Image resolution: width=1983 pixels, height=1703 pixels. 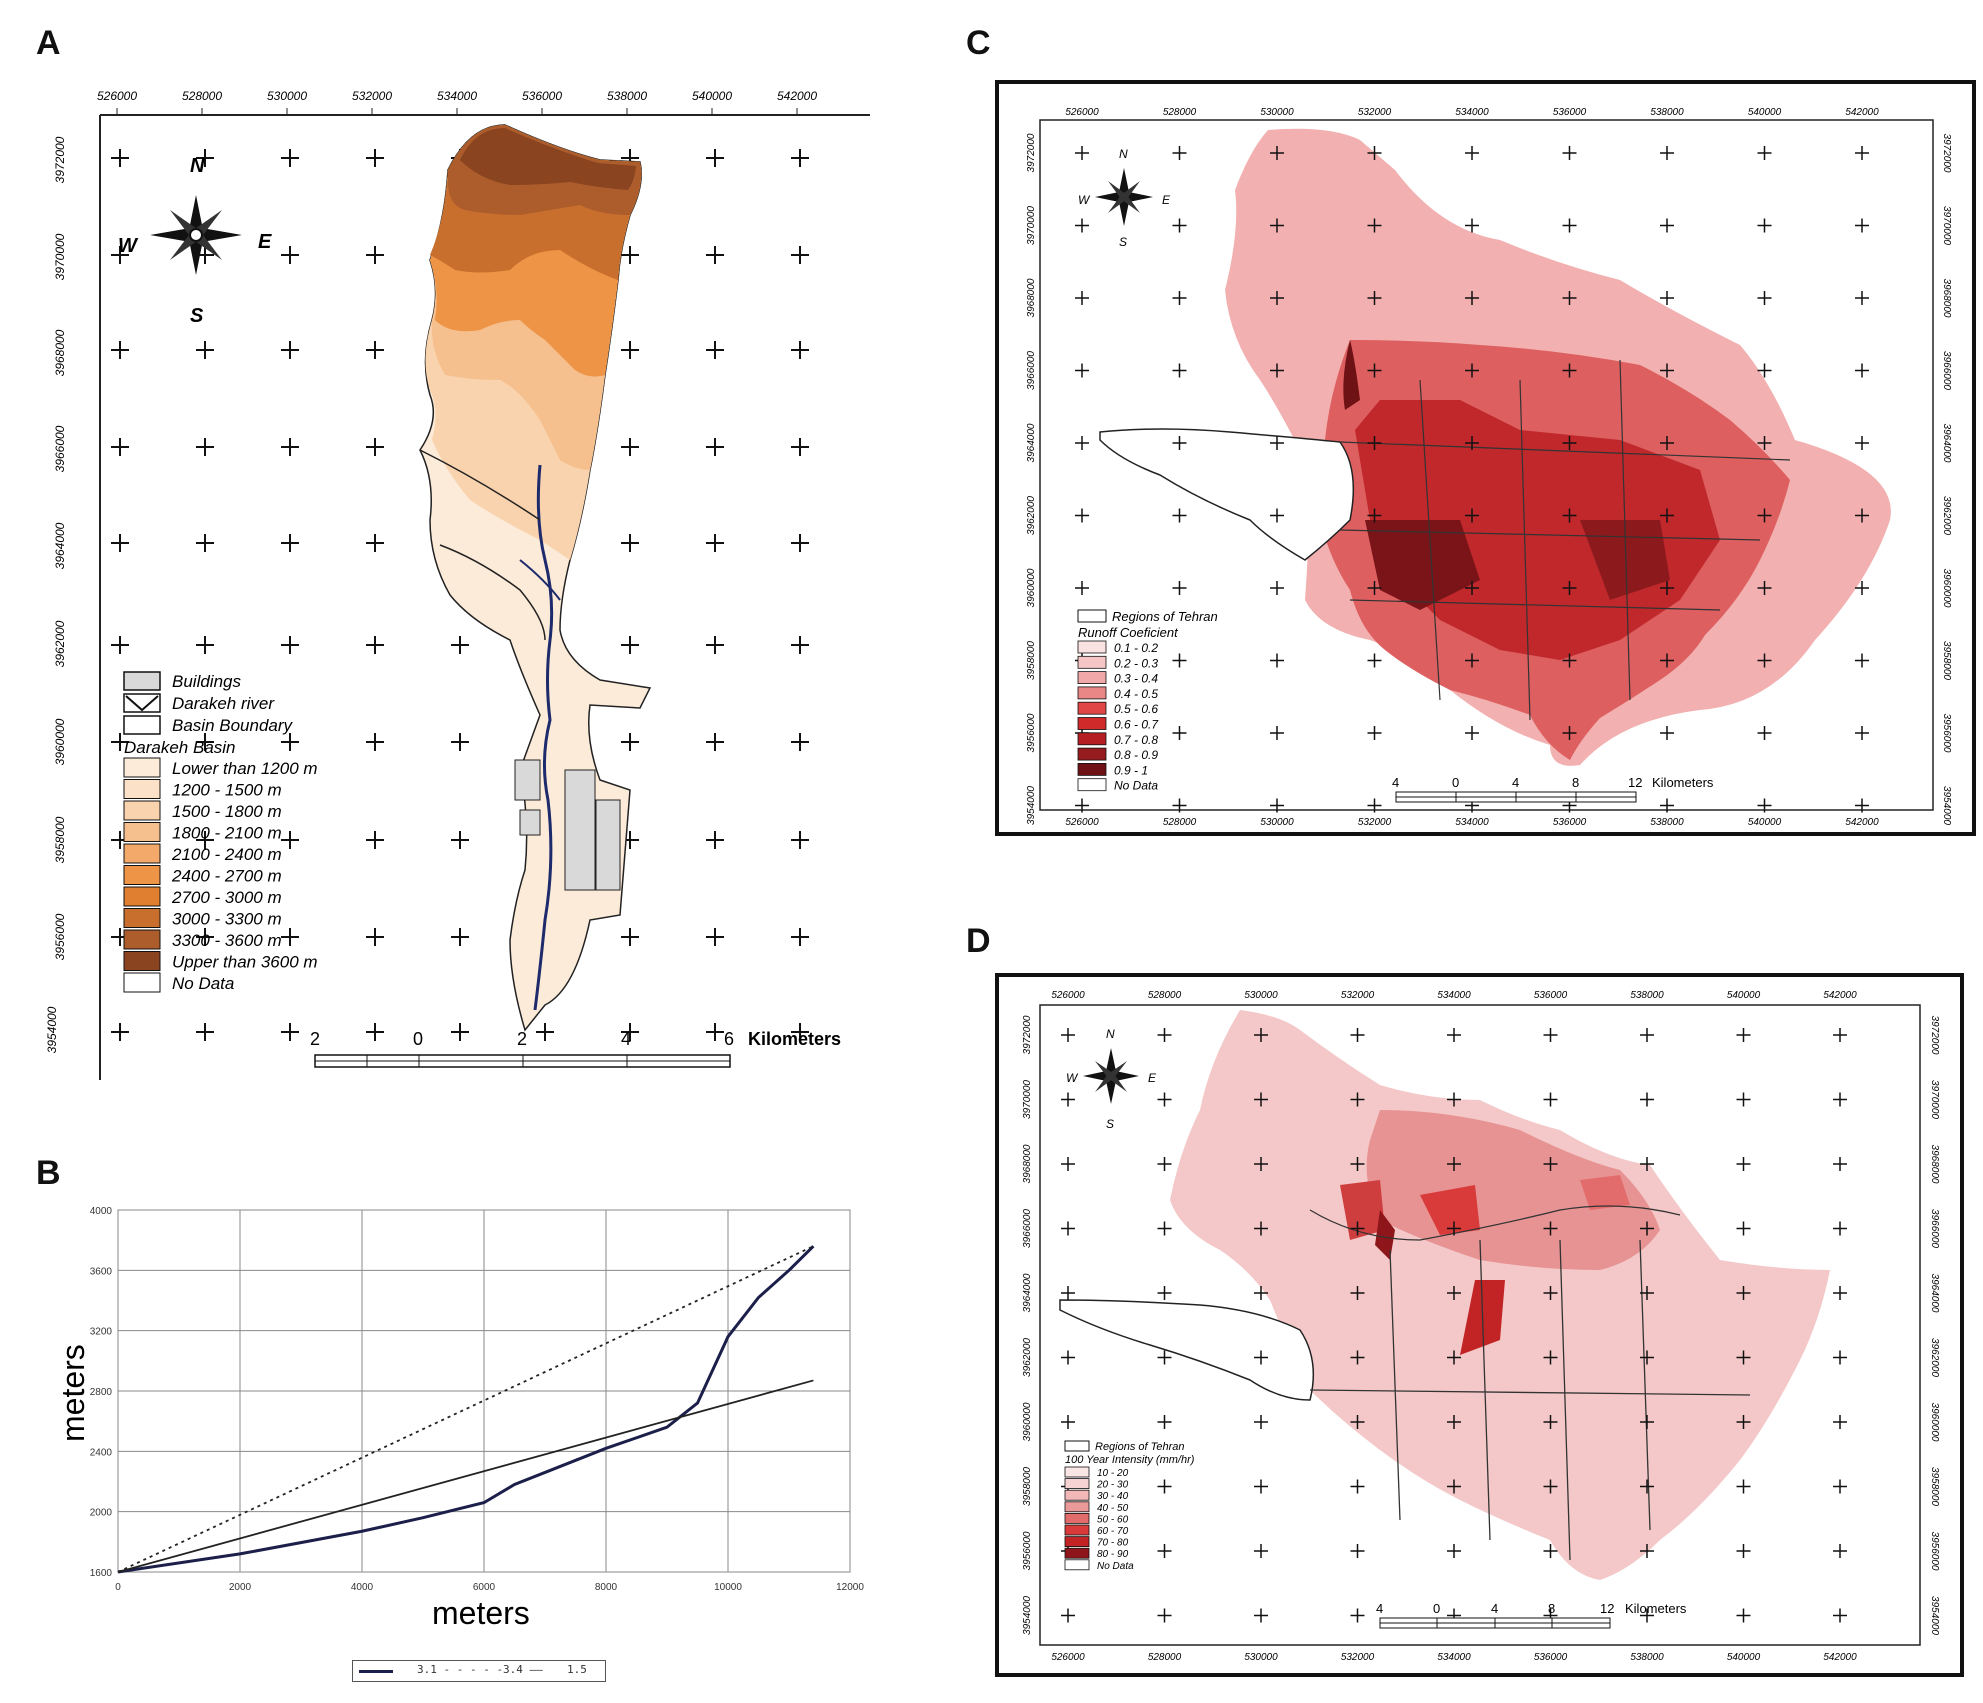 What do you see at coordinates (1136, 679) in the screenshot?
I see `legend-class-label: 0.3 - 0.4` at bounding box center [1136, 679].